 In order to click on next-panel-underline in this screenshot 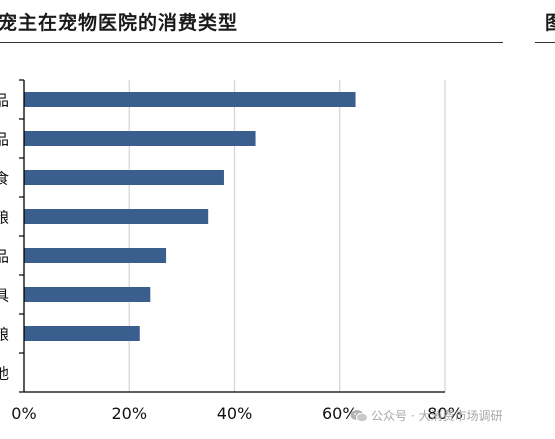, I will do `click(545, 42)`.